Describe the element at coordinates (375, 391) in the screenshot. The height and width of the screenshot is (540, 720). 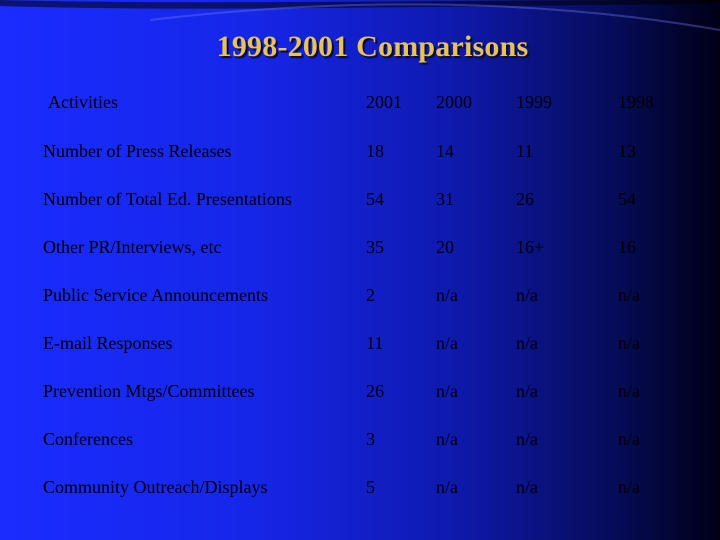
I see `row-value-2001: 26` at that location.